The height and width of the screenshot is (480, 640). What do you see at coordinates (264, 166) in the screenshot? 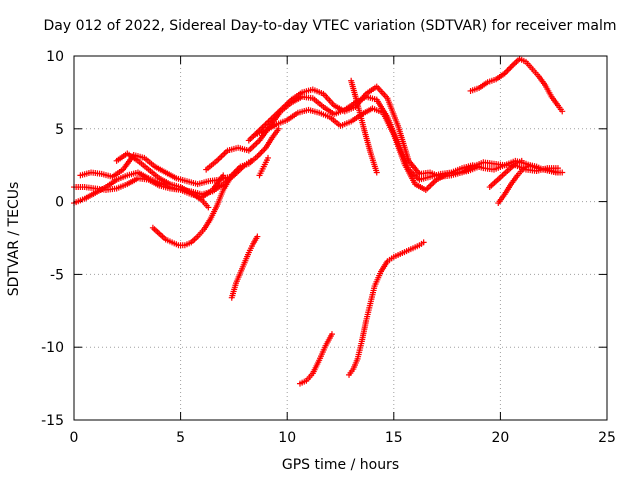
I see `series-arc-j` at bounding box center [264, 166].